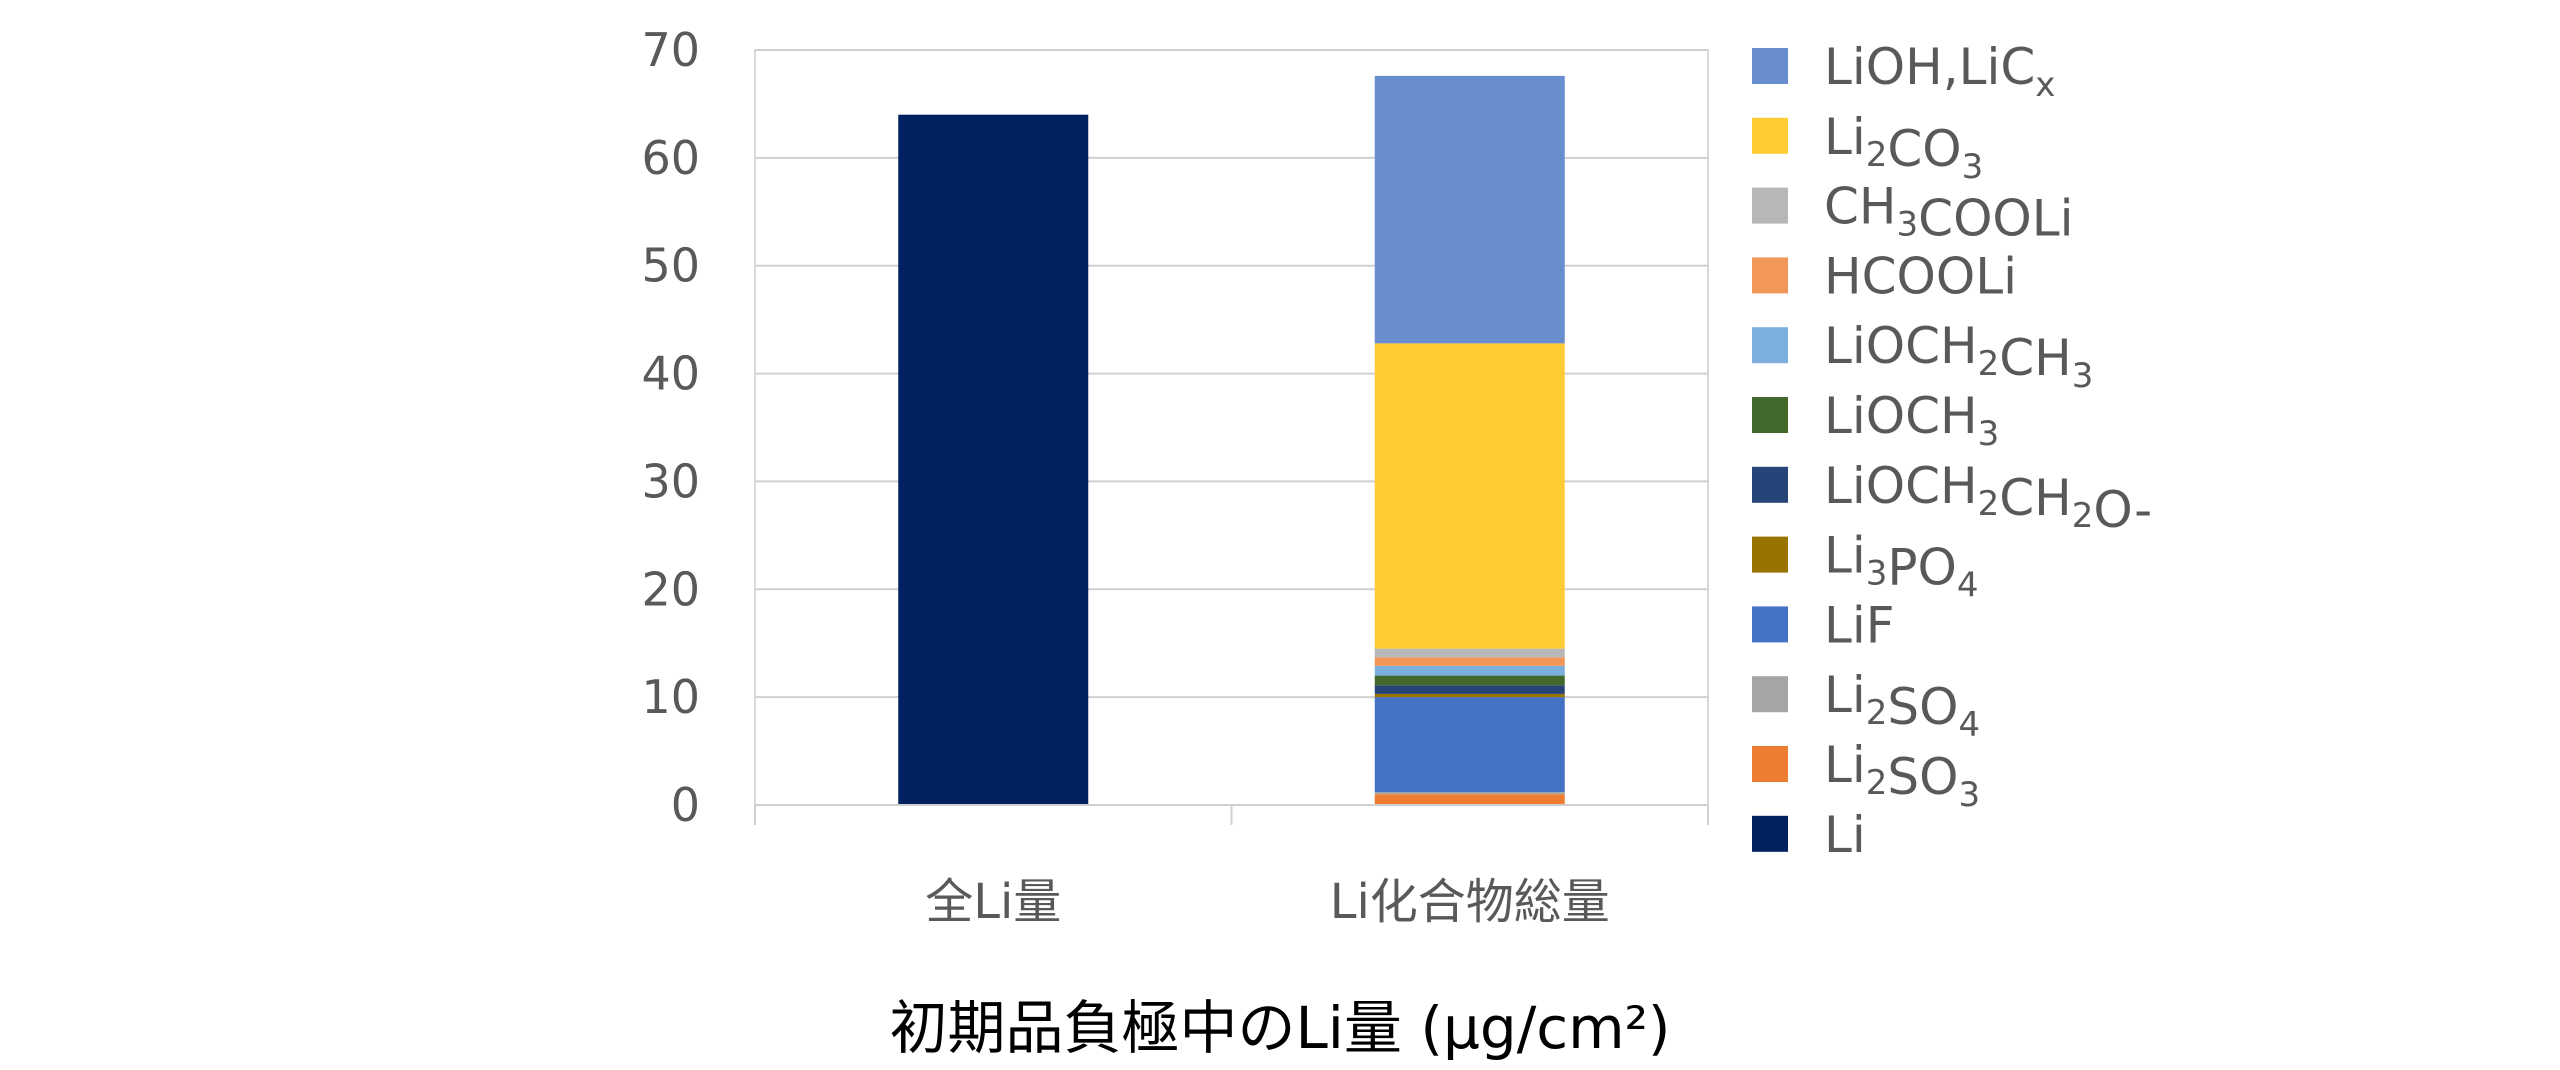 The width and height of the screenshot is (2560, 1070). What do you see at coordinates (670, 374) in the screenshot?
I see `y-tick-label: 40` at bounding box center [670, 374].